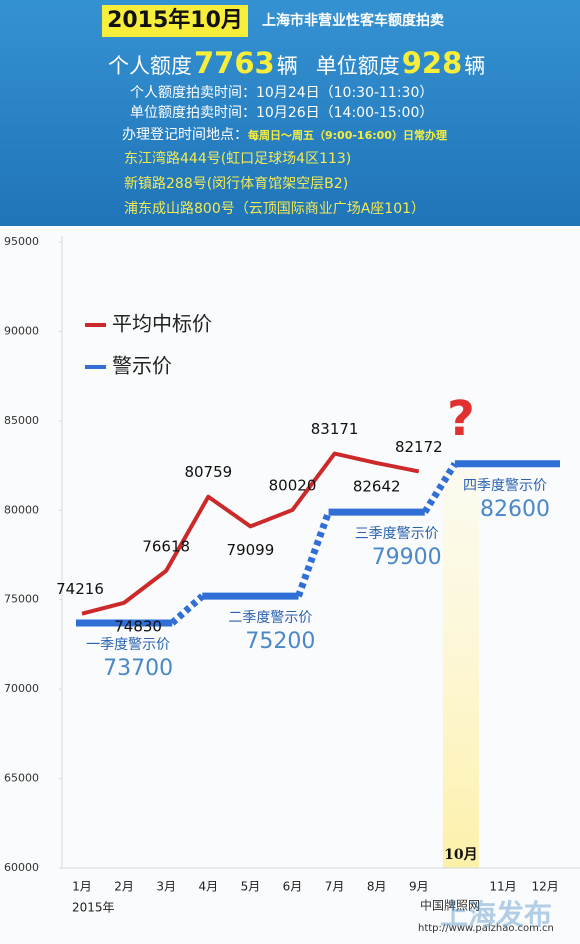  Describe the element at coordinates (432, 63) in the screenshot. I see `quota-part: 928` at that location.